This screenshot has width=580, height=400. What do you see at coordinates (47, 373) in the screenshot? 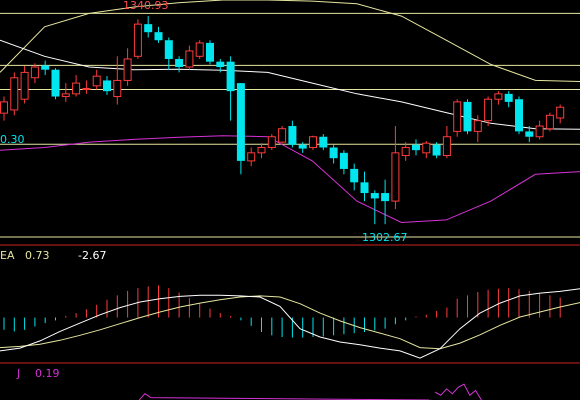
I see `j-value: 0.19` at bounding box center [47, 373].